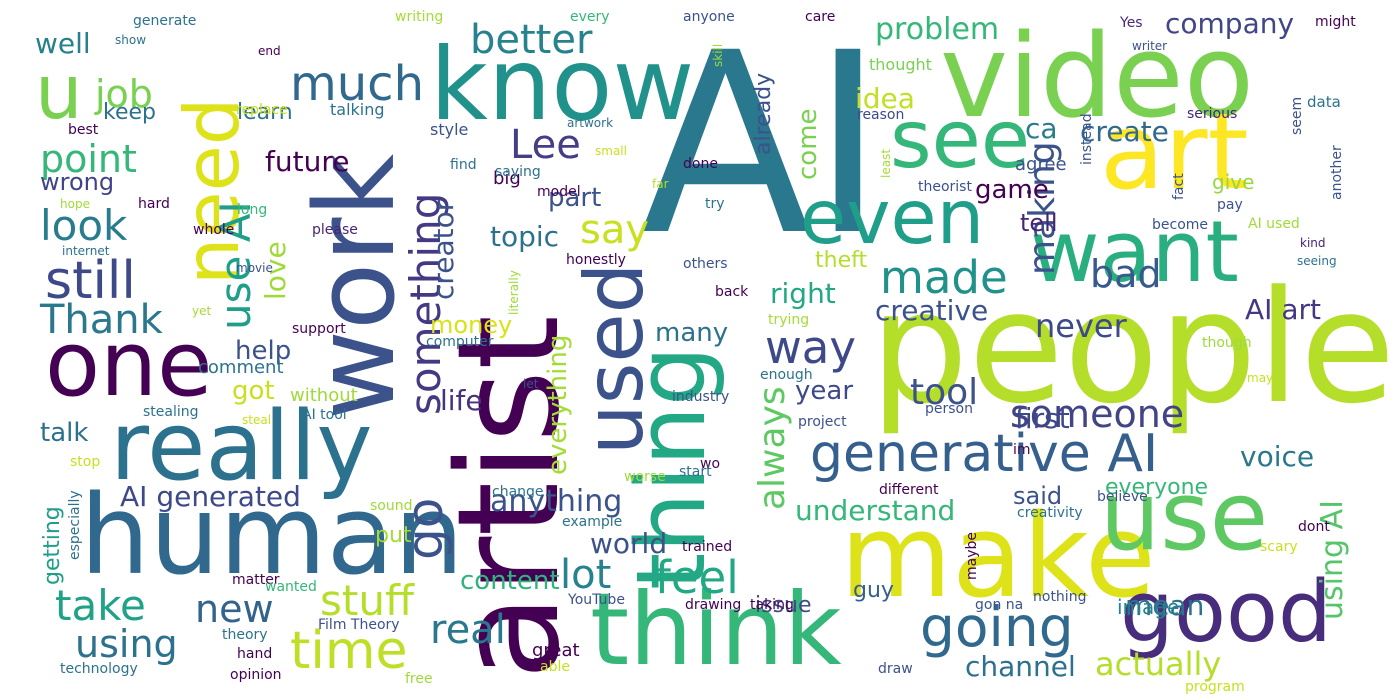 The width and height of the screenshot is (1400, 700). Describe the element at coordinates (716, 629) in the screenshot. I see `cloud-word: think` at that location.